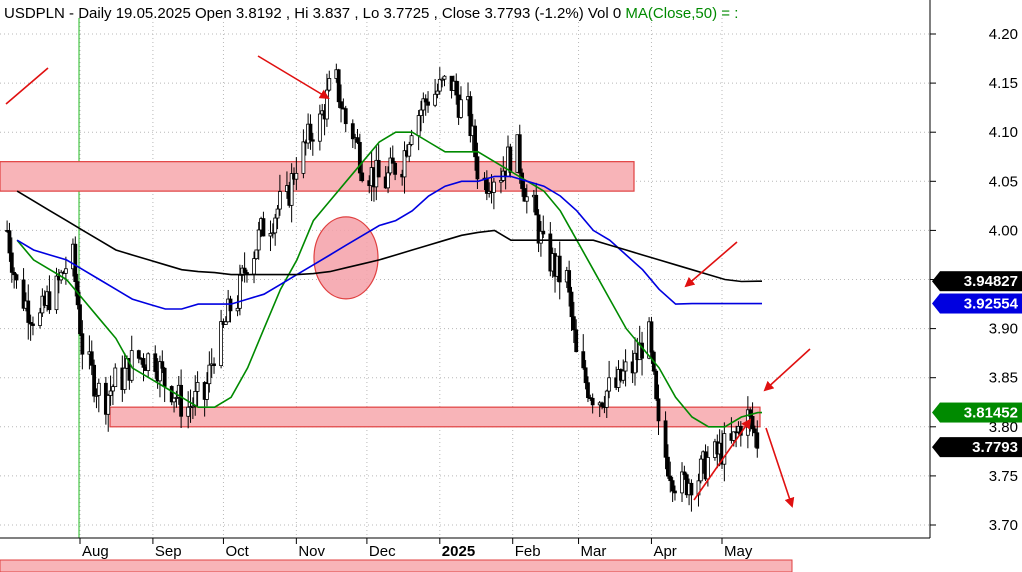  What do you see at coordinates (153, 13) in the screenshot?
I see `header-date: 19.05.2025` at bounding box center [153, 13].